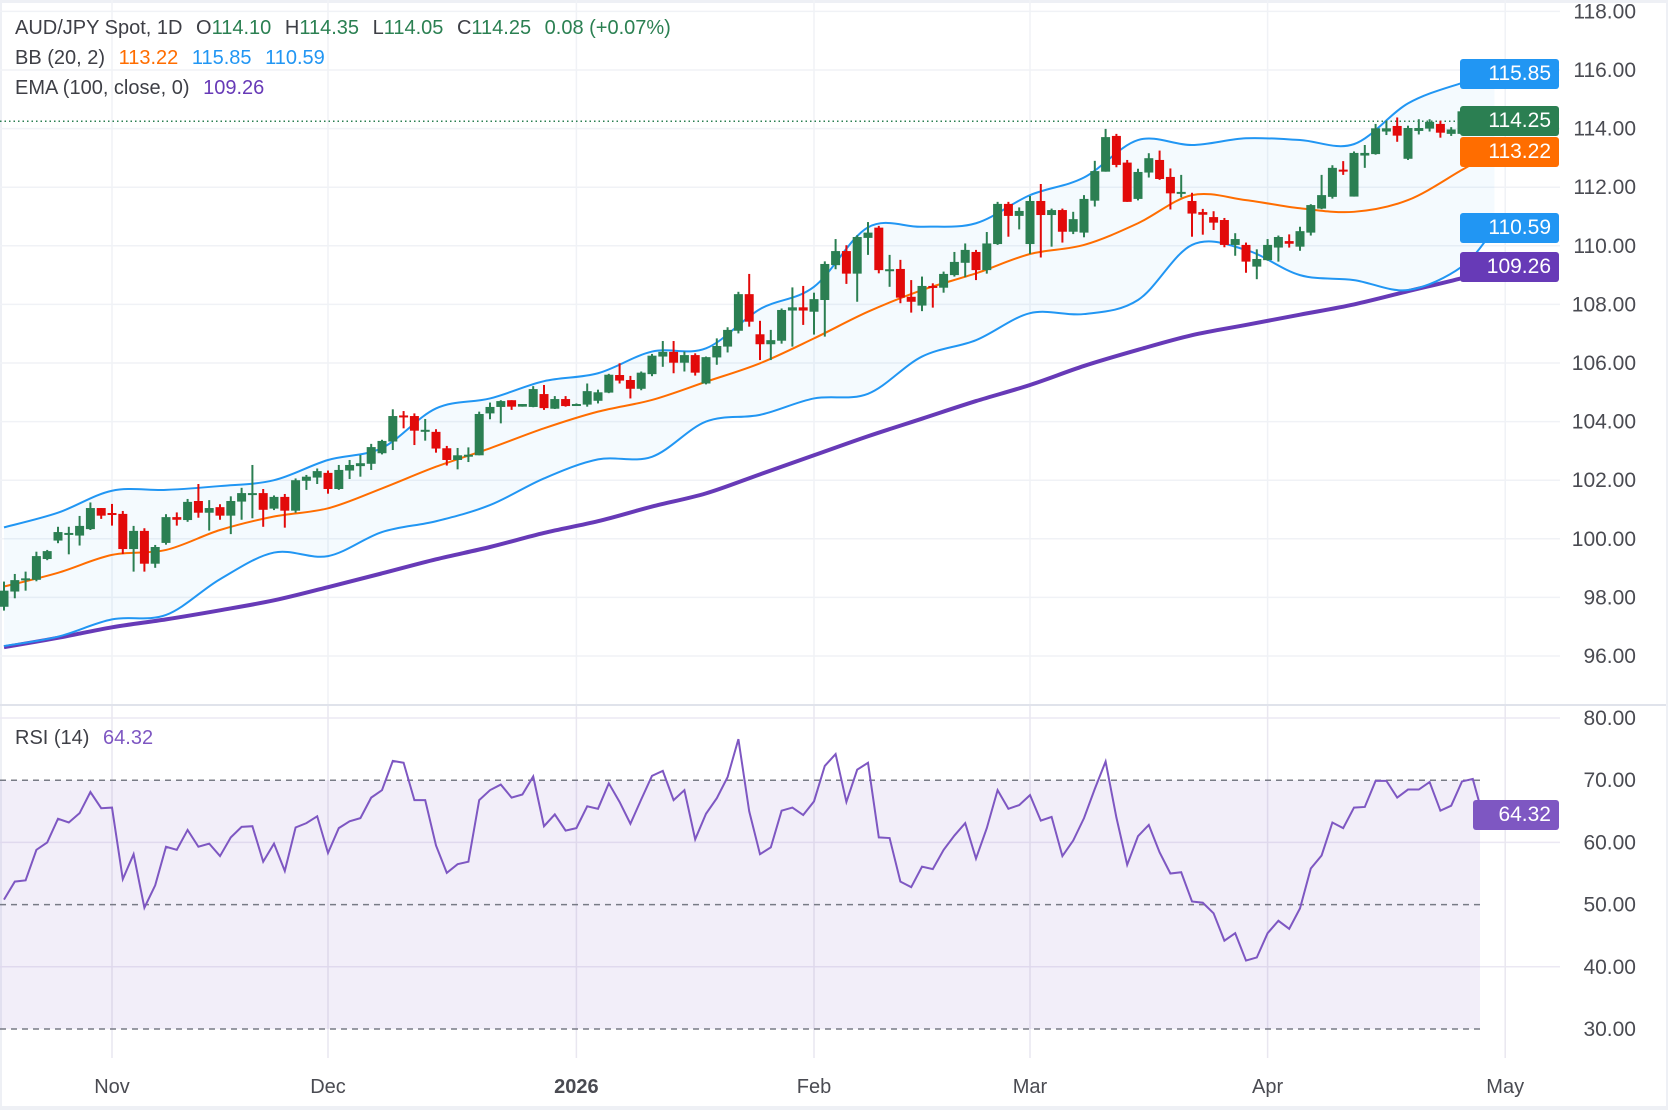  I want to click on high-label: H, so click(292, 28).